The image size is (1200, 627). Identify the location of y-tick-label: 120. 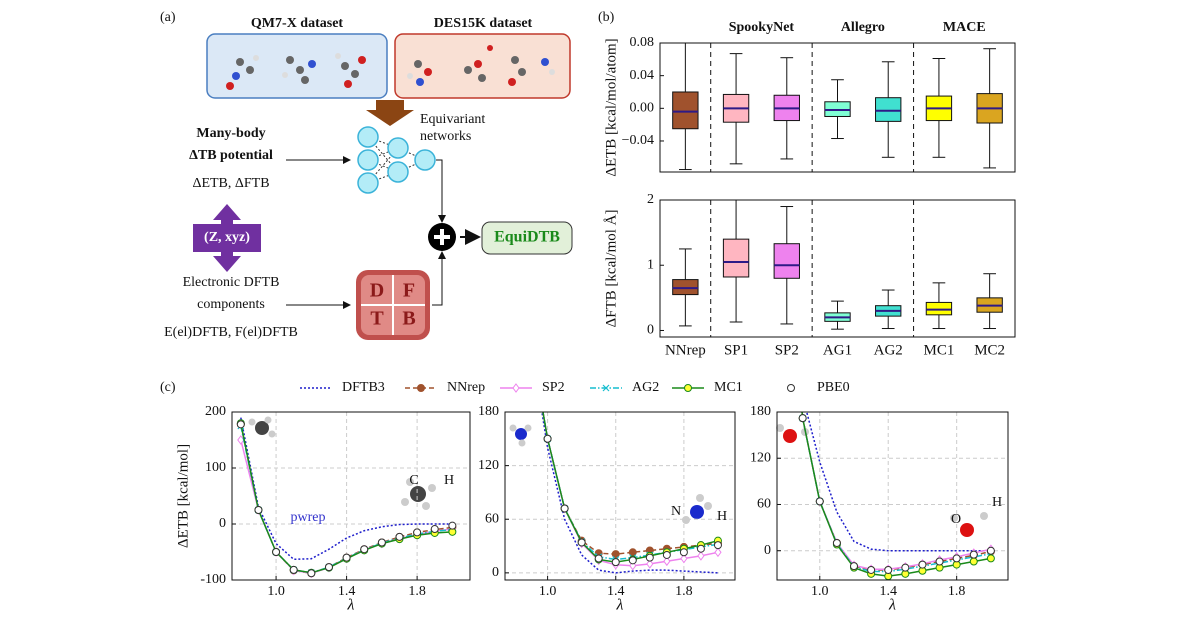
(760, 457).